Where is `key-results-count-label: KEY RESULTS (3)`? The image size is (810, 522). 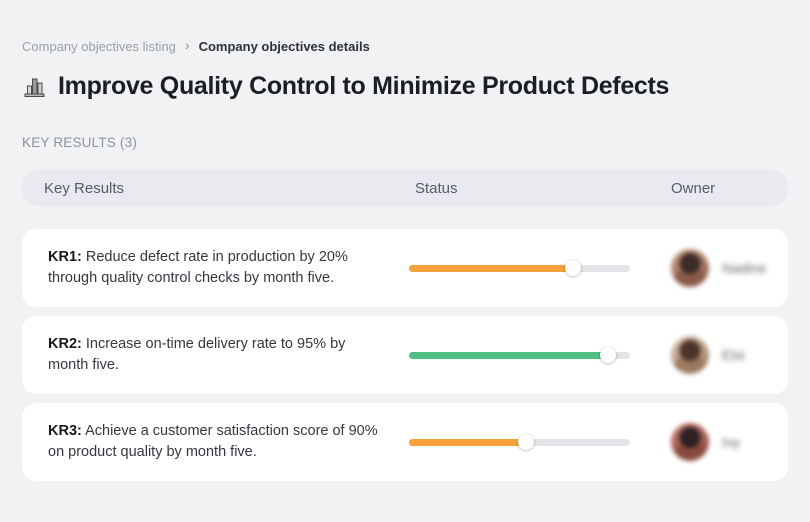
key-results-count-label: KEY RESULTS (3) is located at coordinates (80, 142).